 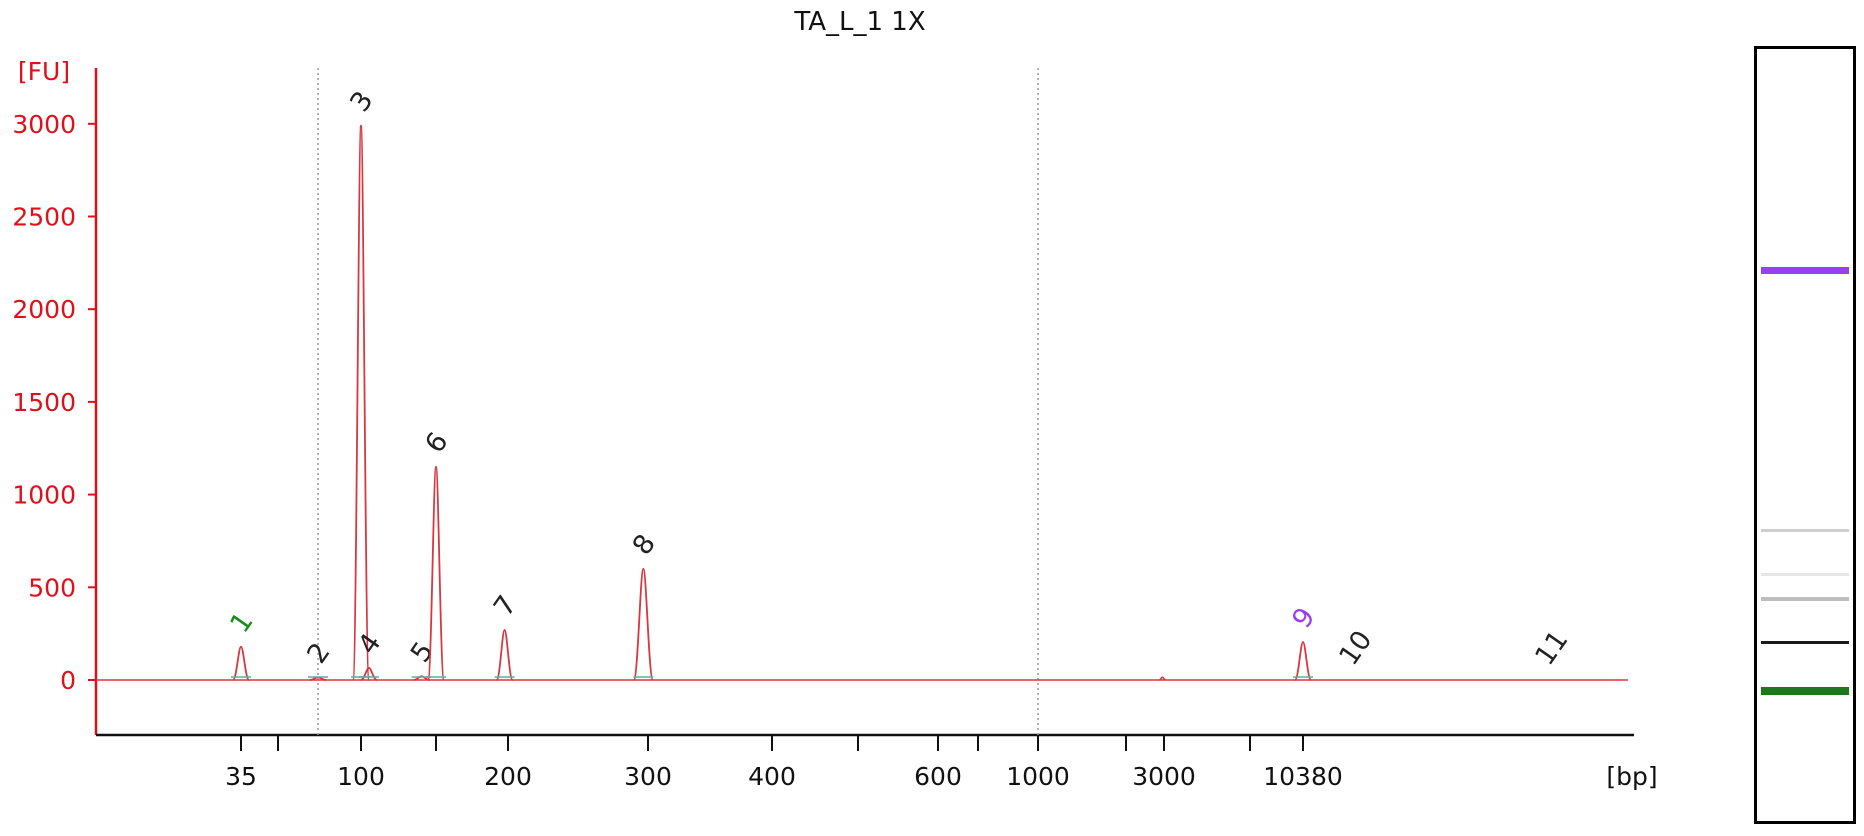 I want to click on y-tick-label: 2000, so click(x=44, y=309).